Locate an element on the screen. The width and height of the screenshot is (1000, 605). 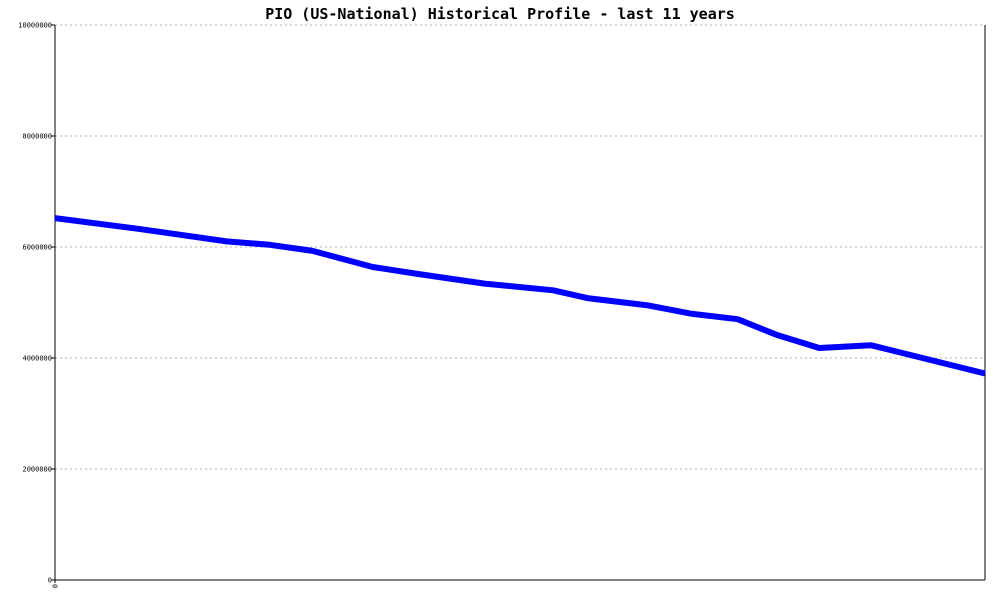
x-tick-label: 0 is located at coordinates (56, 586).